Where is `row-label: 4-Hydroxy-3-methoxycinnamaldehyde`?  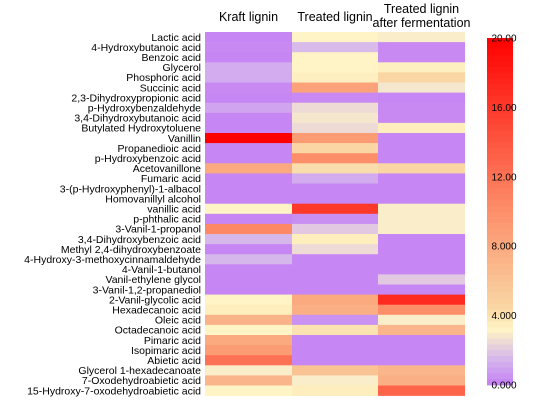 row-label: 4-Hydroxy-3-methoxycinnamaldehyde is located at coordinates (112, 260).